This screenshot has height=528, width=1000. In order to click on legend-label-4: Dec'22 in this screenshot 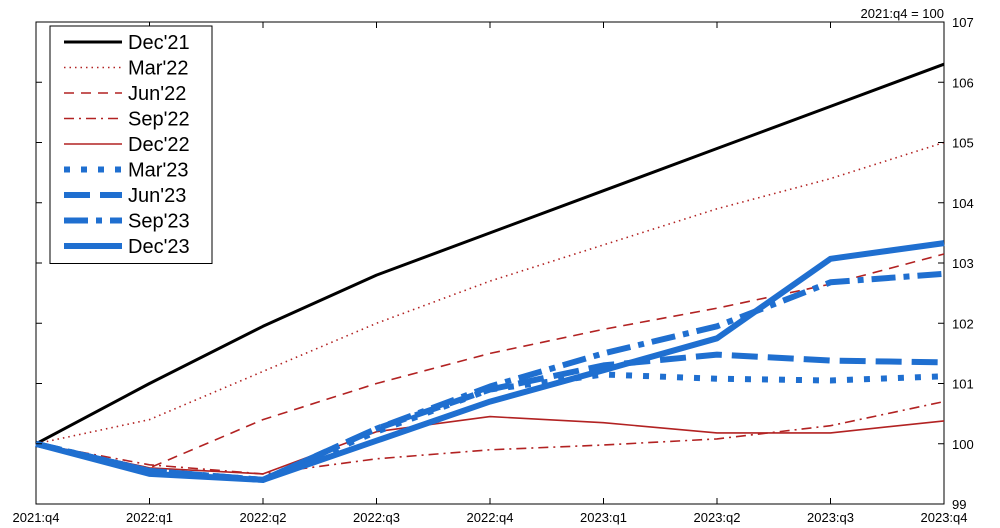, I will do `click(159, 145)`.